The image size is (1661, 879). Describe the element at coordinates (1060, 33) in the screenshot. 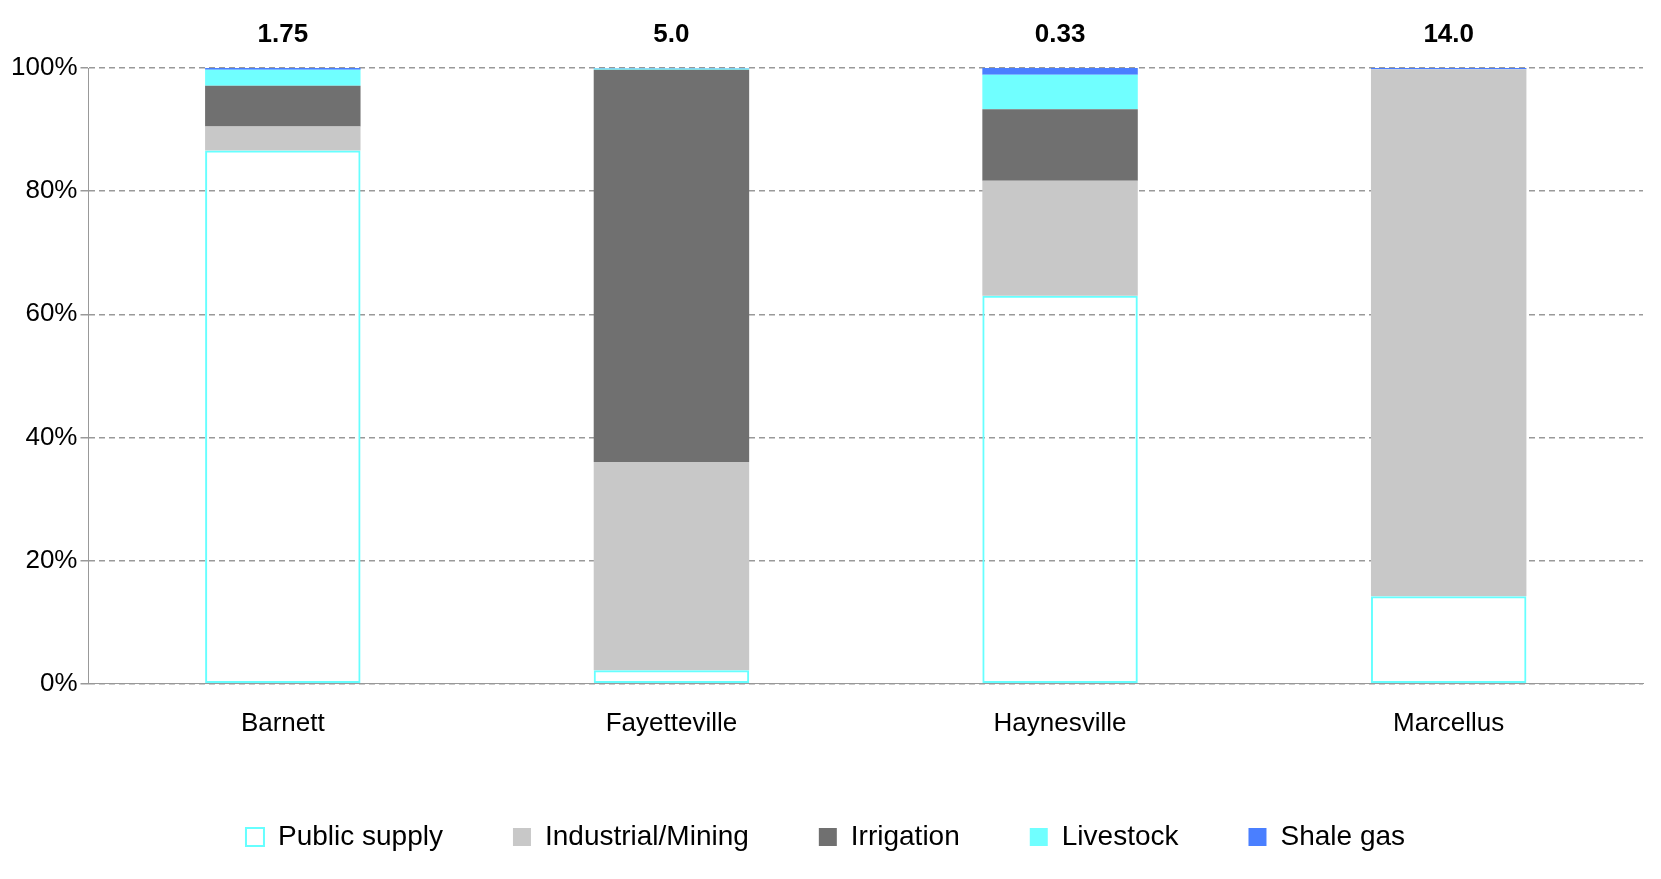

I see `annotation: 0.33` at that location.